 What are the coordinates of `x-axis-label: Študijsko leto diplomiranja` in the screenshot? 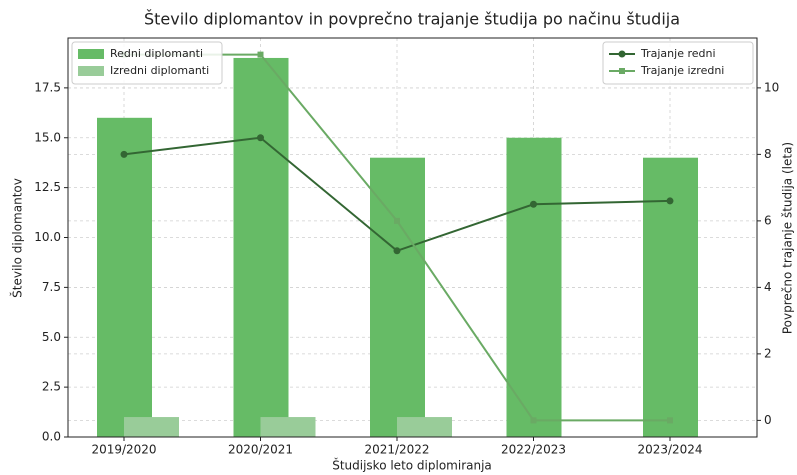 It's located at (412, 465).